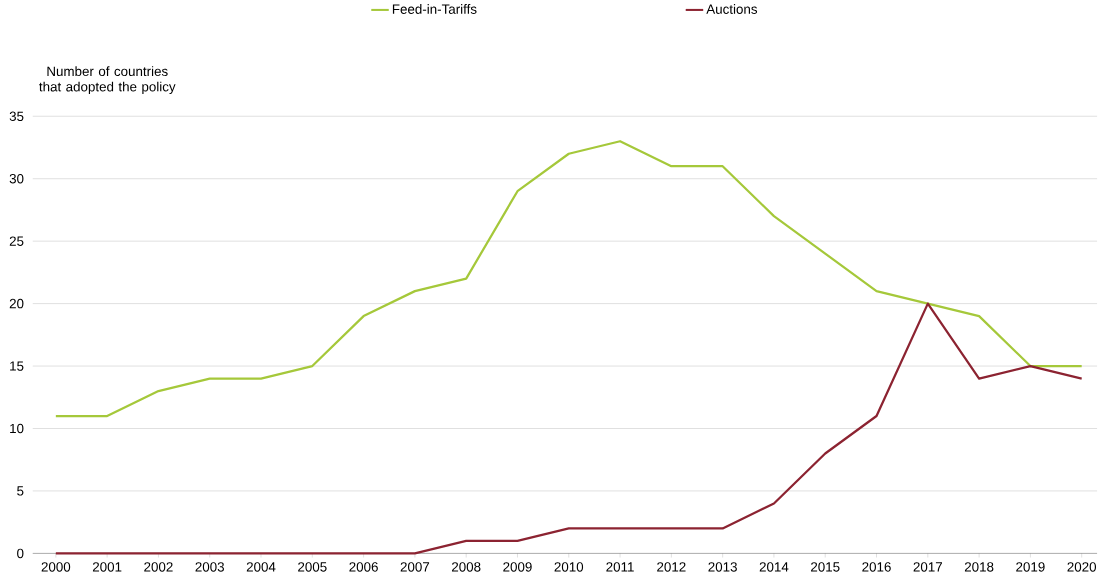  Describe the element at coordinates (620, 567) in the screenshot. I see `x-tick-label: 2011` at that location.